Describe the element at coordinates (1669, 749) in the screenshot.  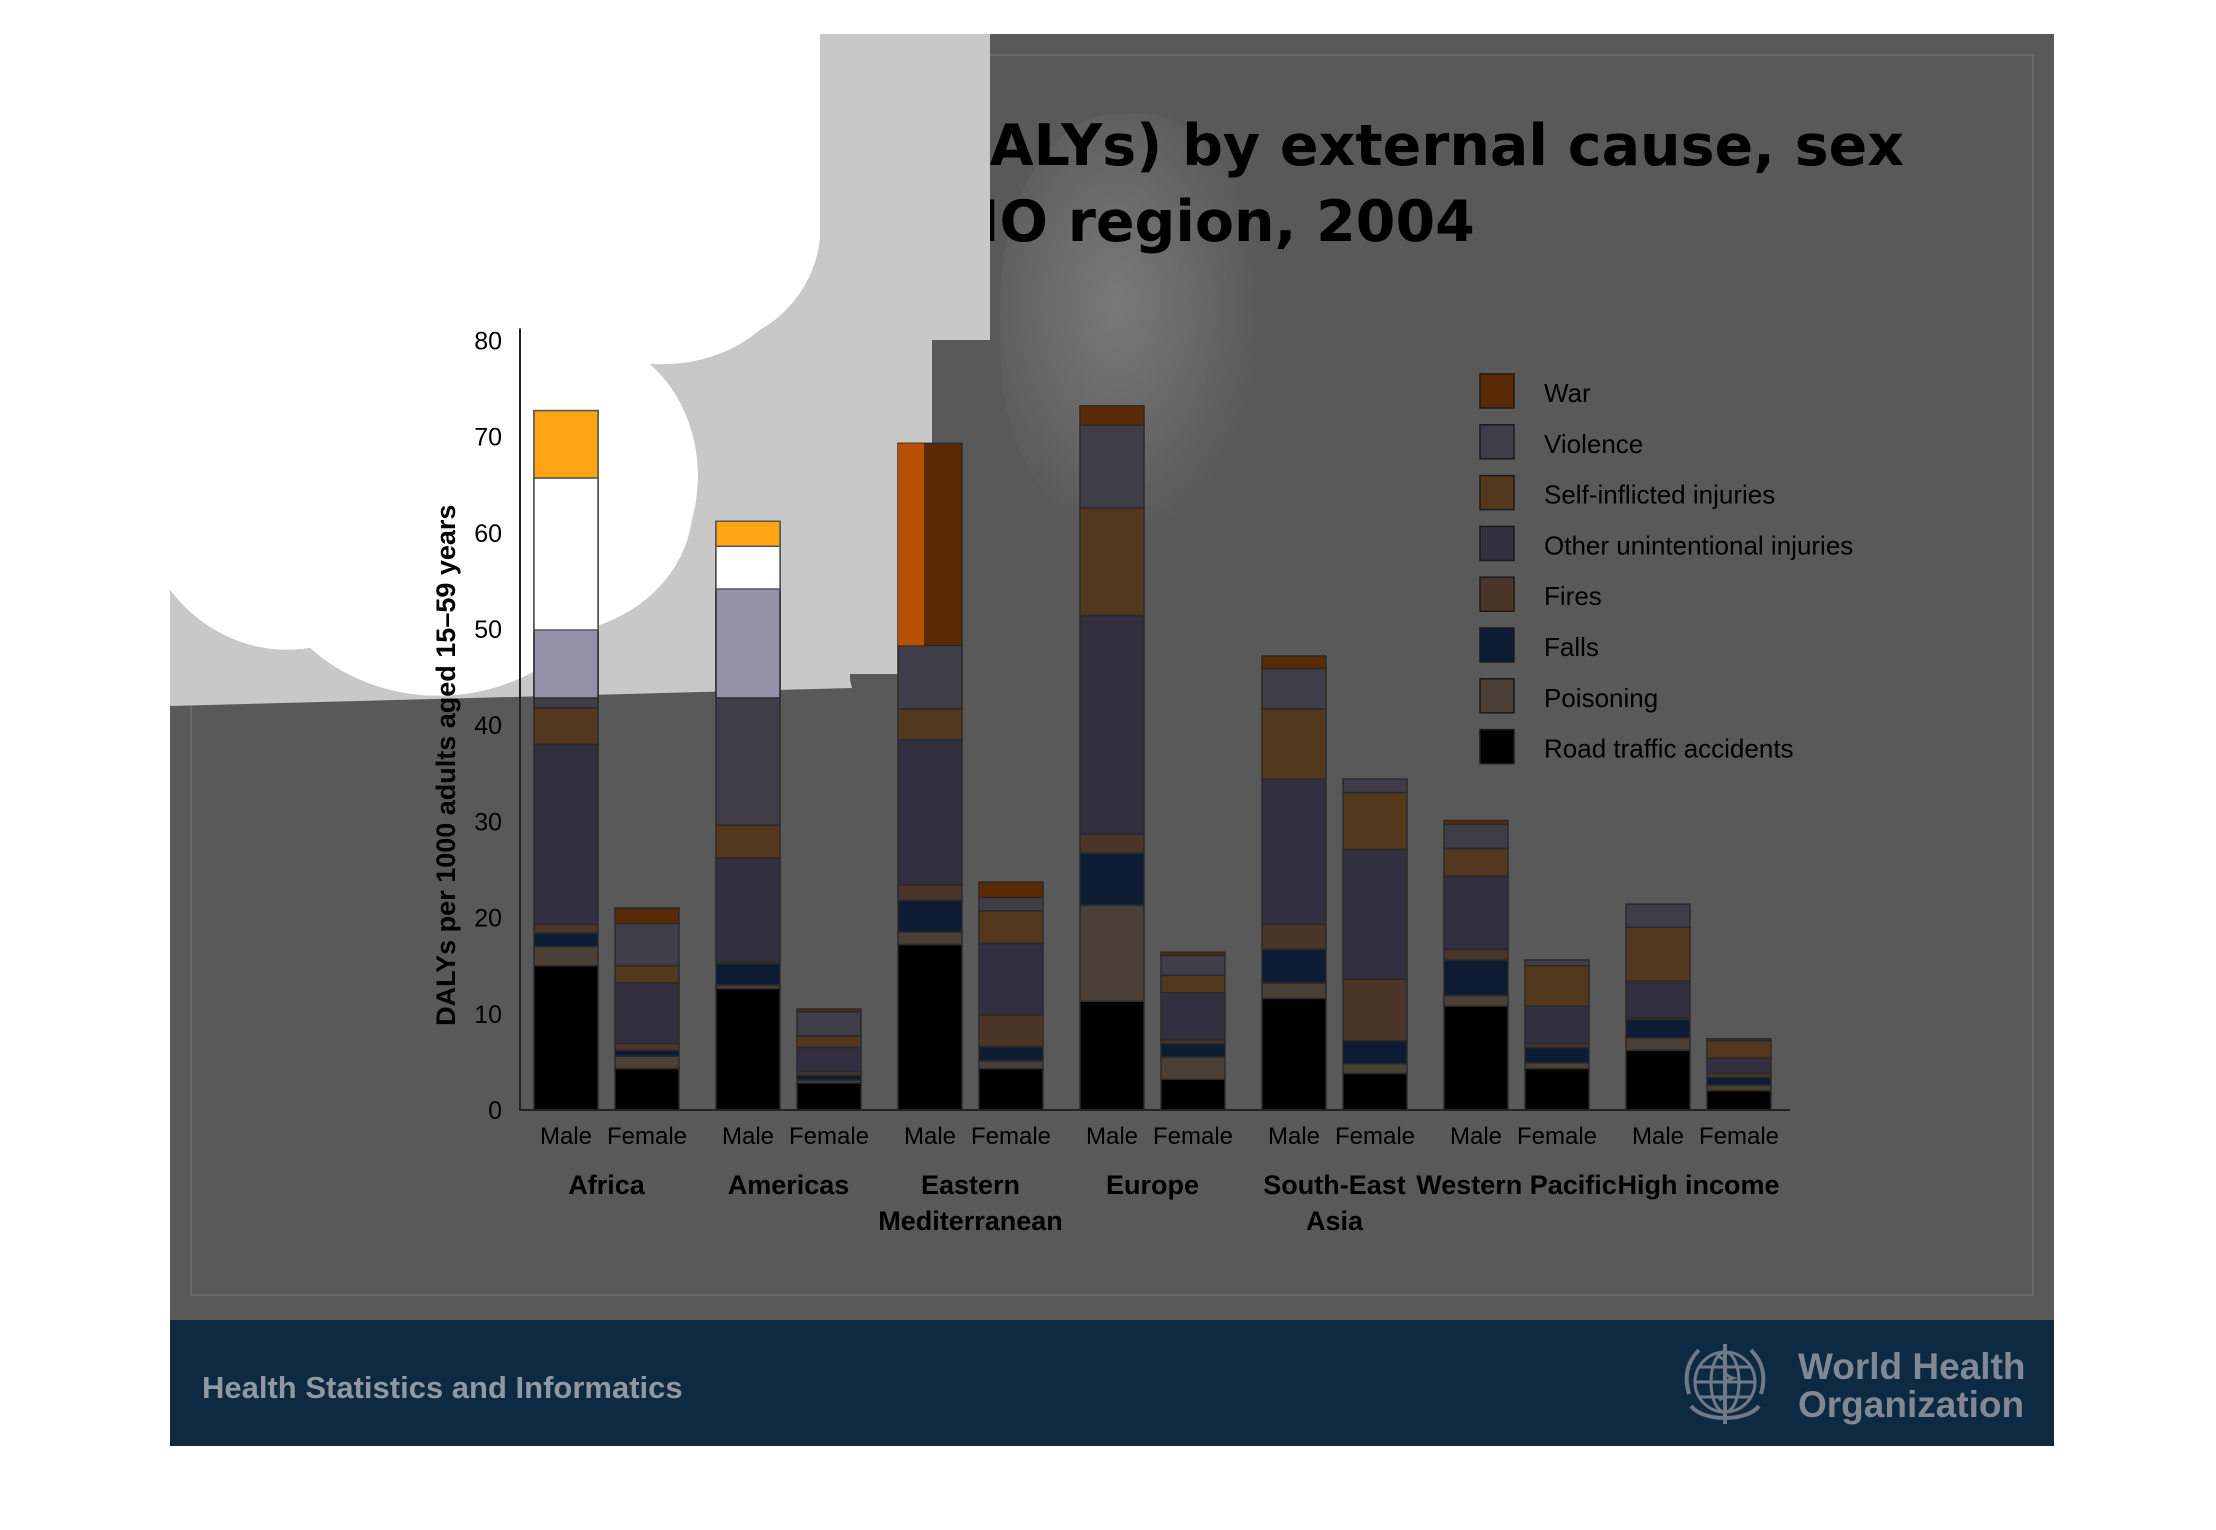
I see `legend-label: Road traffic accidents` at that location.